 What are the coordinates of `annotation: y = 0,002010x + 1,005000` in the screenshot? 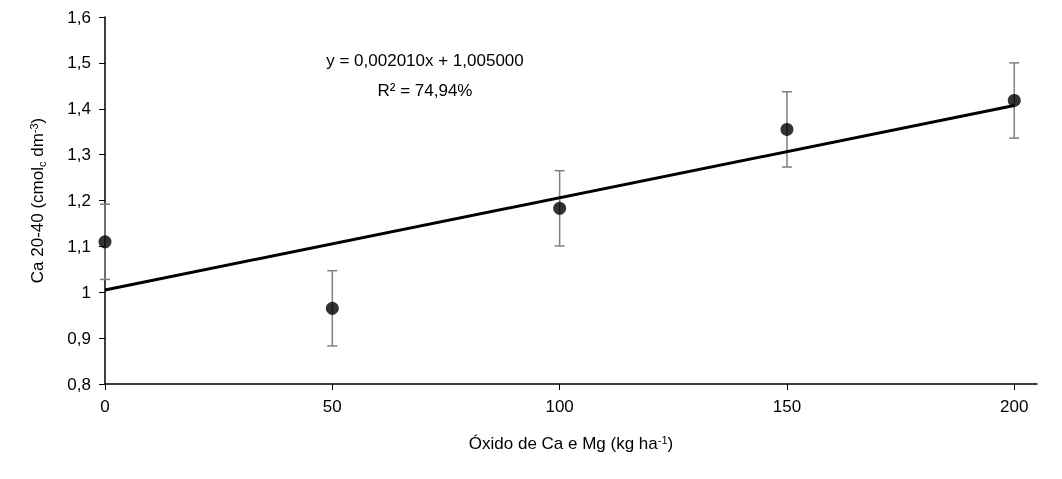 It's located at (425, 60).